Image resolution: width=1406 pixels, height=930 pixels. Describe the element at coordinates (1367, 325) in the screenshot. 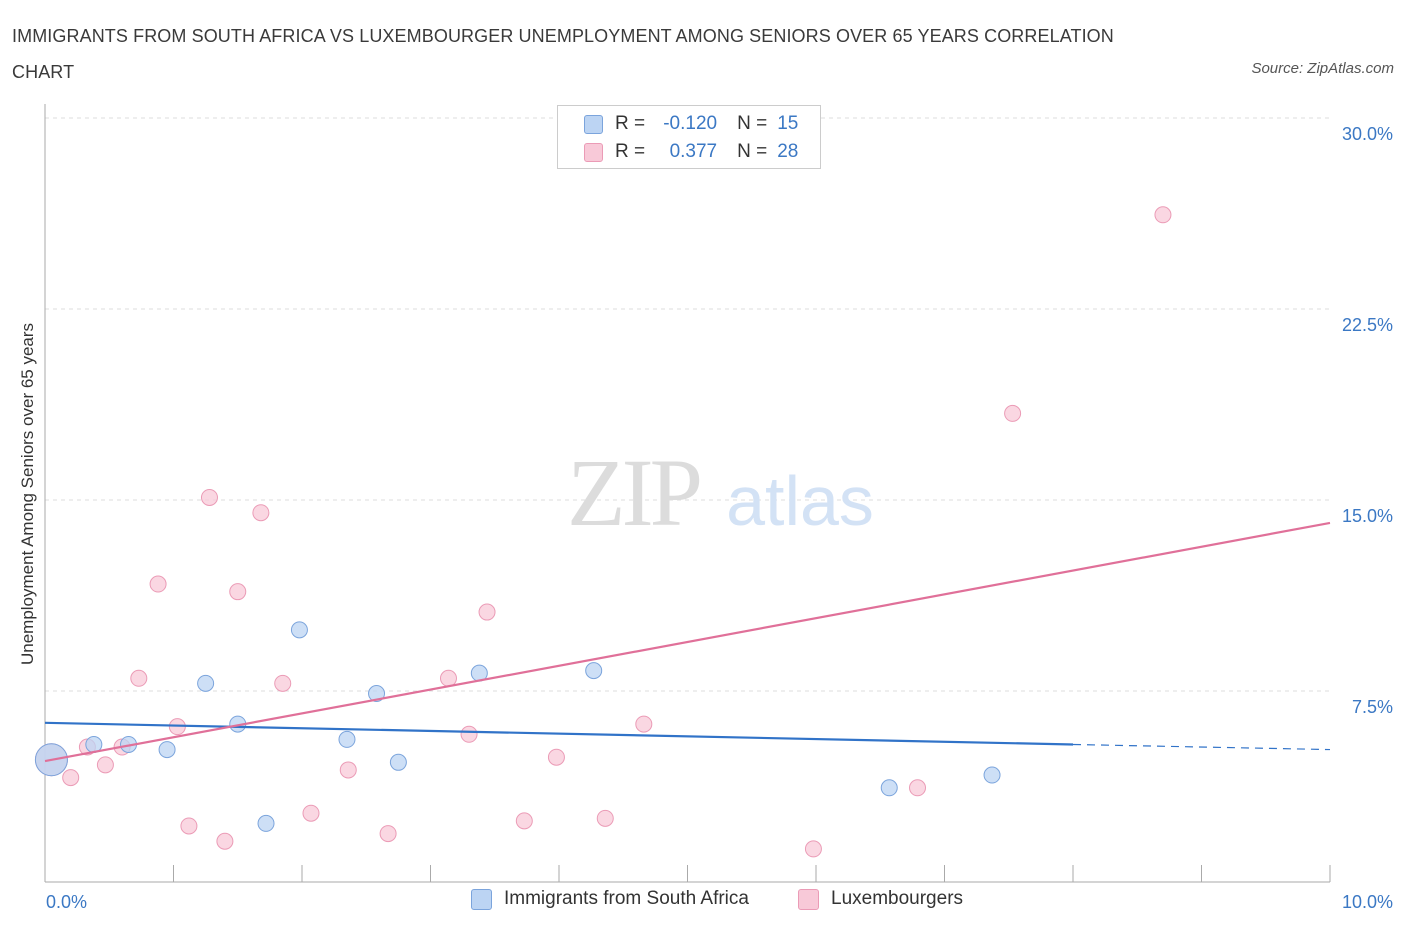

I see `y-tick-label: 22.5%` at that location.